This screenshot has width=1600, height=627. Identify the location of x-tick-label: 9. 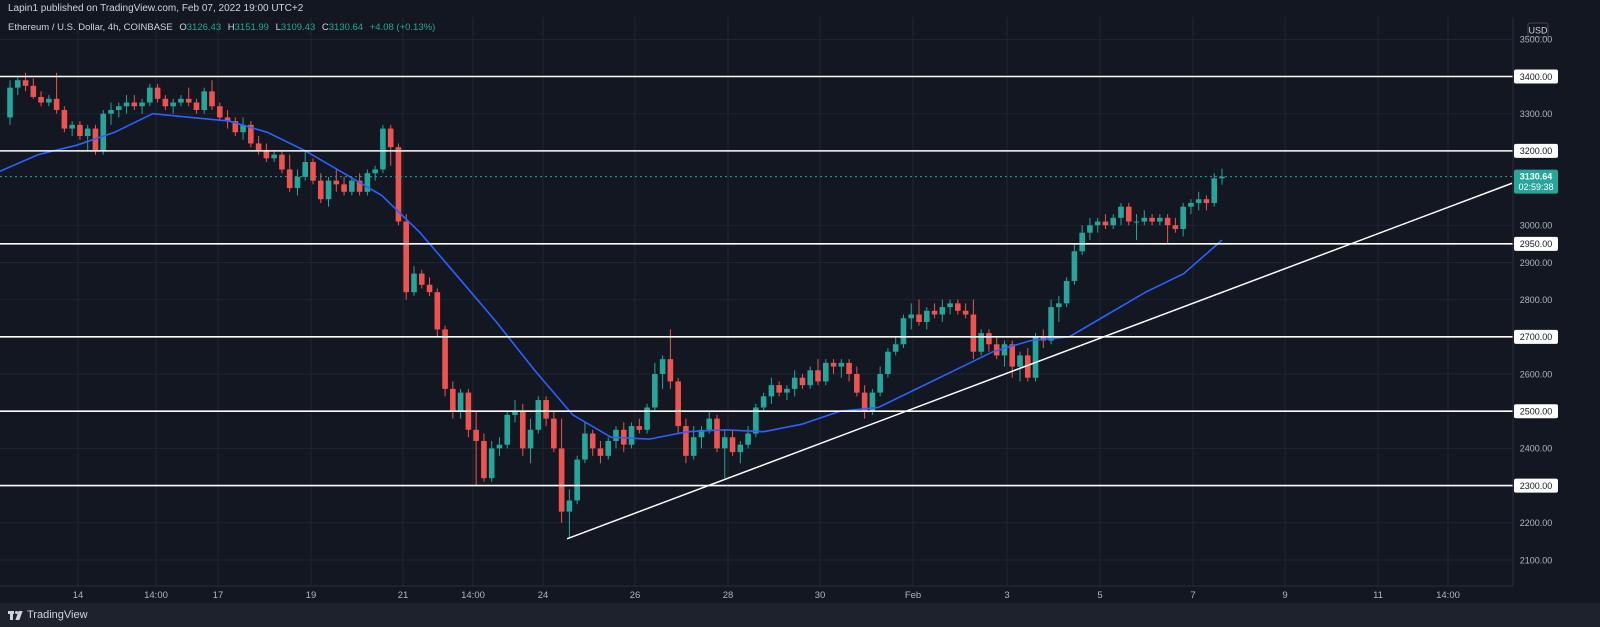
(1284, 595).